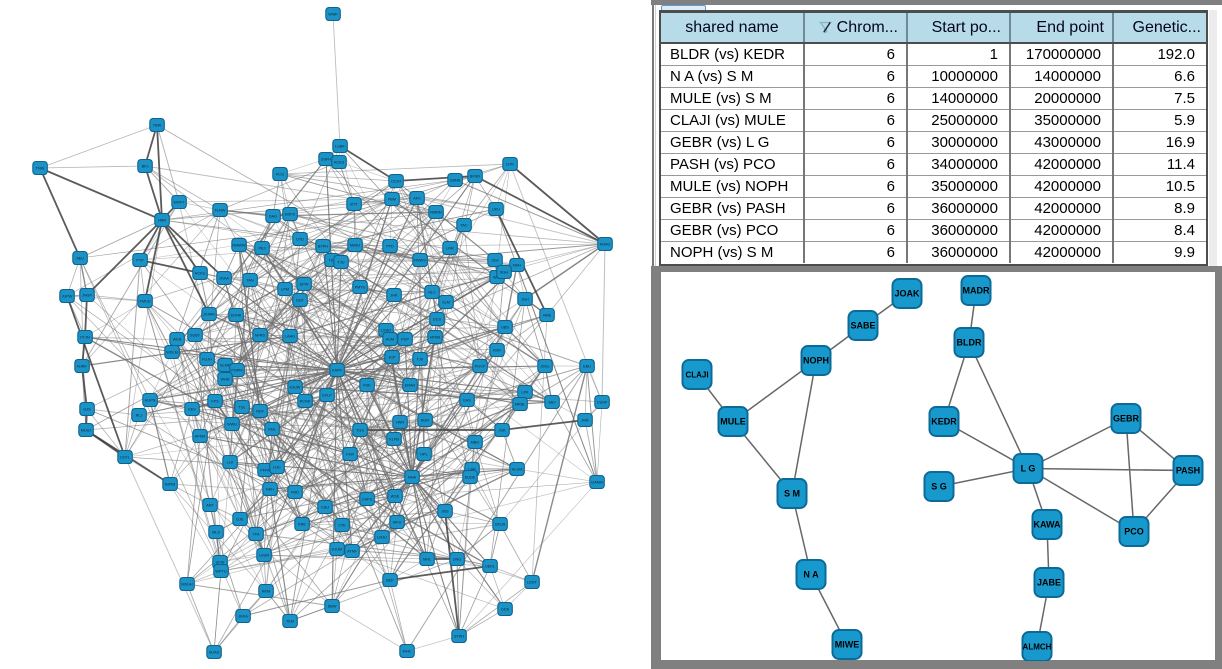 The image size is (1222, 669). Describe the element at coordinates (332, 261) in the screenshot. I see `svg-text: TKL` at that location.